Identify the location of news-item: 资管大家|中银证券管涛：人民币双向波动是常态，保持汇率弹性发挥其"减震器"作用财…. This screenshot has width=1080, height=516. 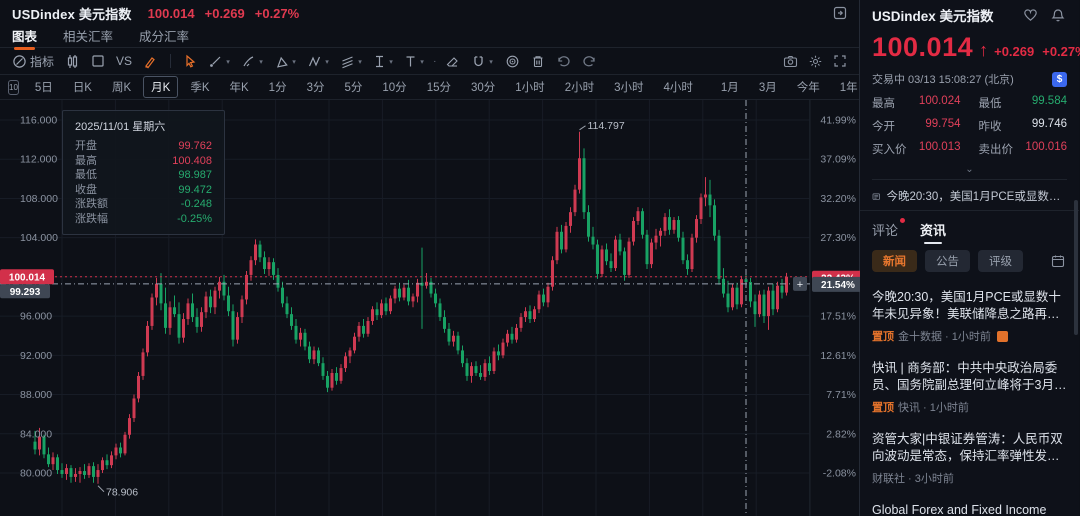
(969, 459).